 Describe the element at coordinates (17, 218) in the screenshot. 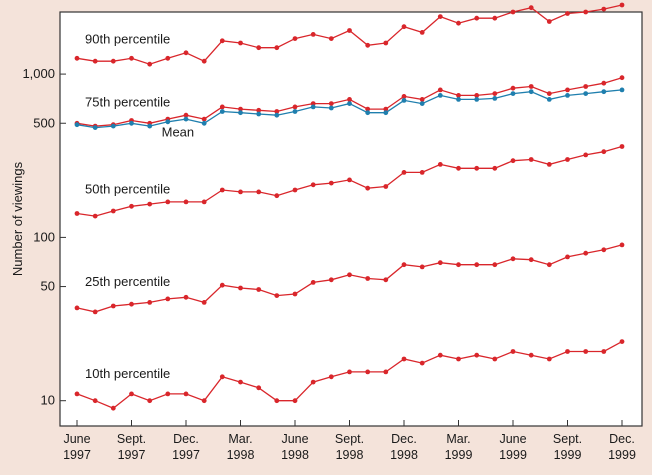

I see `y-axis-title: Number of viewings` at that location.